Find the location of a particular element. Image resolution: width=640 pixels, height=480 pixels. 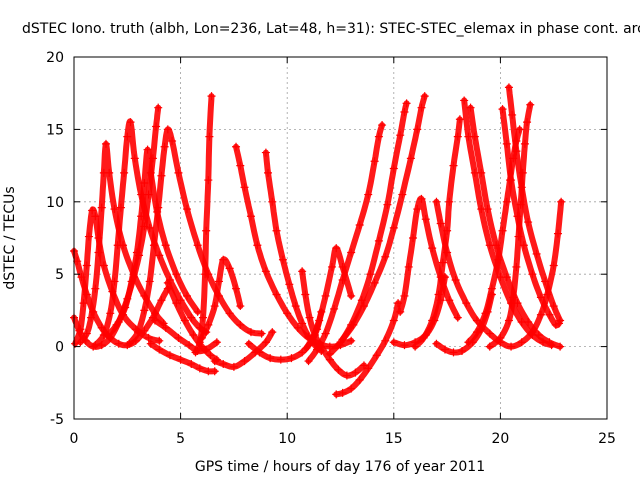

y-tick-label: 10 is located at coordinates (55, 203).